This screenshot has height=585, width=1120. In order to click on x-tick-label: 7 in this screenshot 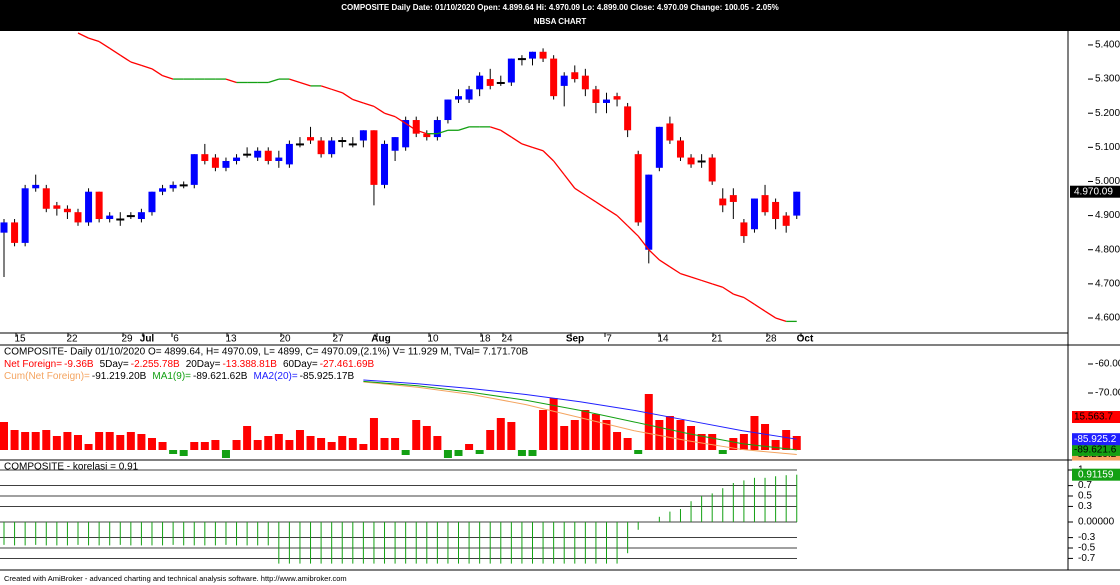, I will do `click(609, 339)`.